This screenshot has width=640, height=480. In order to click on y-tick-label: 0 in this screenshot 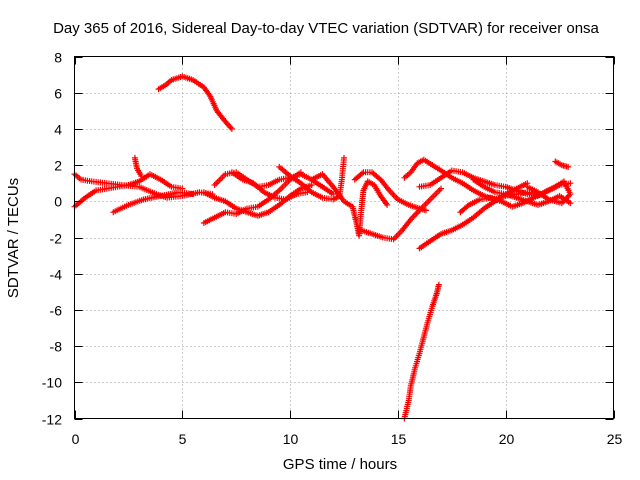, I will do `click(58, 202)`.